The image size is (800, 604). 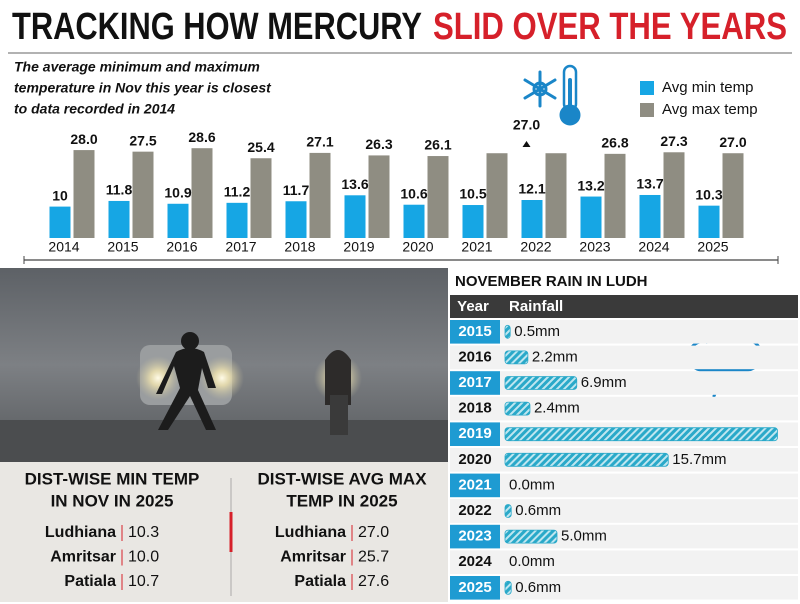 What do you see at coordinates (224, 532) in the screenshot?
I see `district-panel` at bounding box center [224, 532].